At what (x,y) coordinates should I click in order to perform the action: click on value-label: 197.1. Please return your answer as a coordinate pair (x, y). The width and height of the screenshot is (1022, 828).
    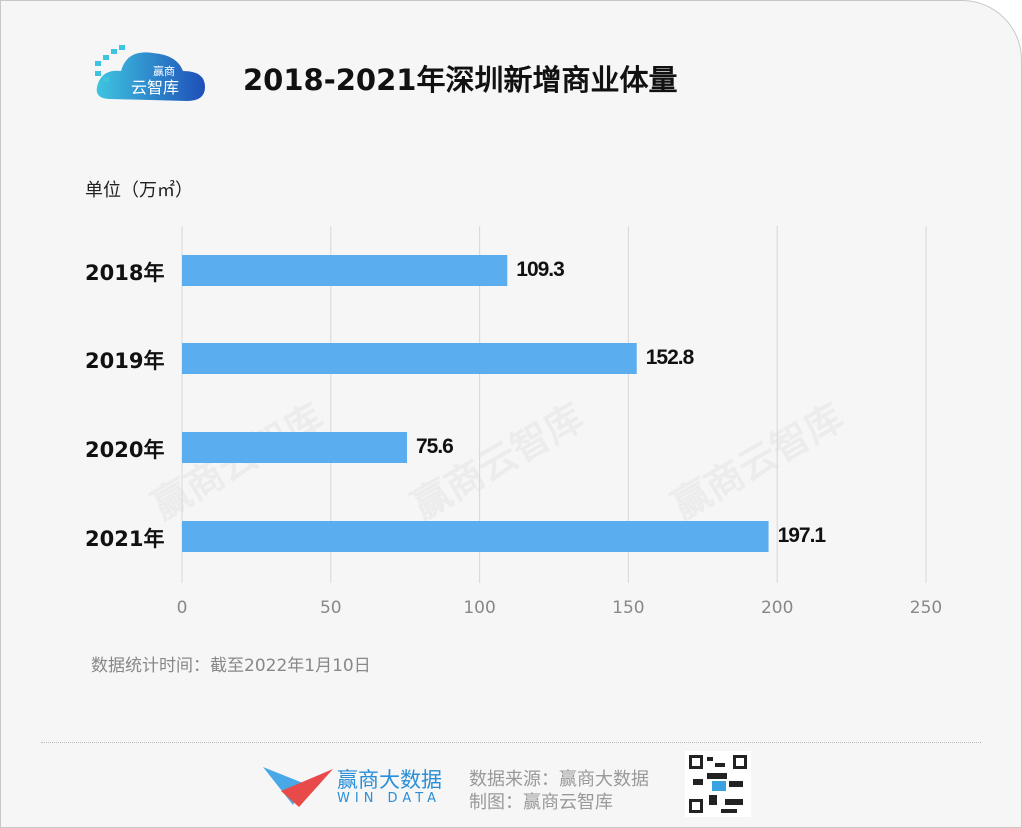
    Looking at the image, I should click on (802, 535).